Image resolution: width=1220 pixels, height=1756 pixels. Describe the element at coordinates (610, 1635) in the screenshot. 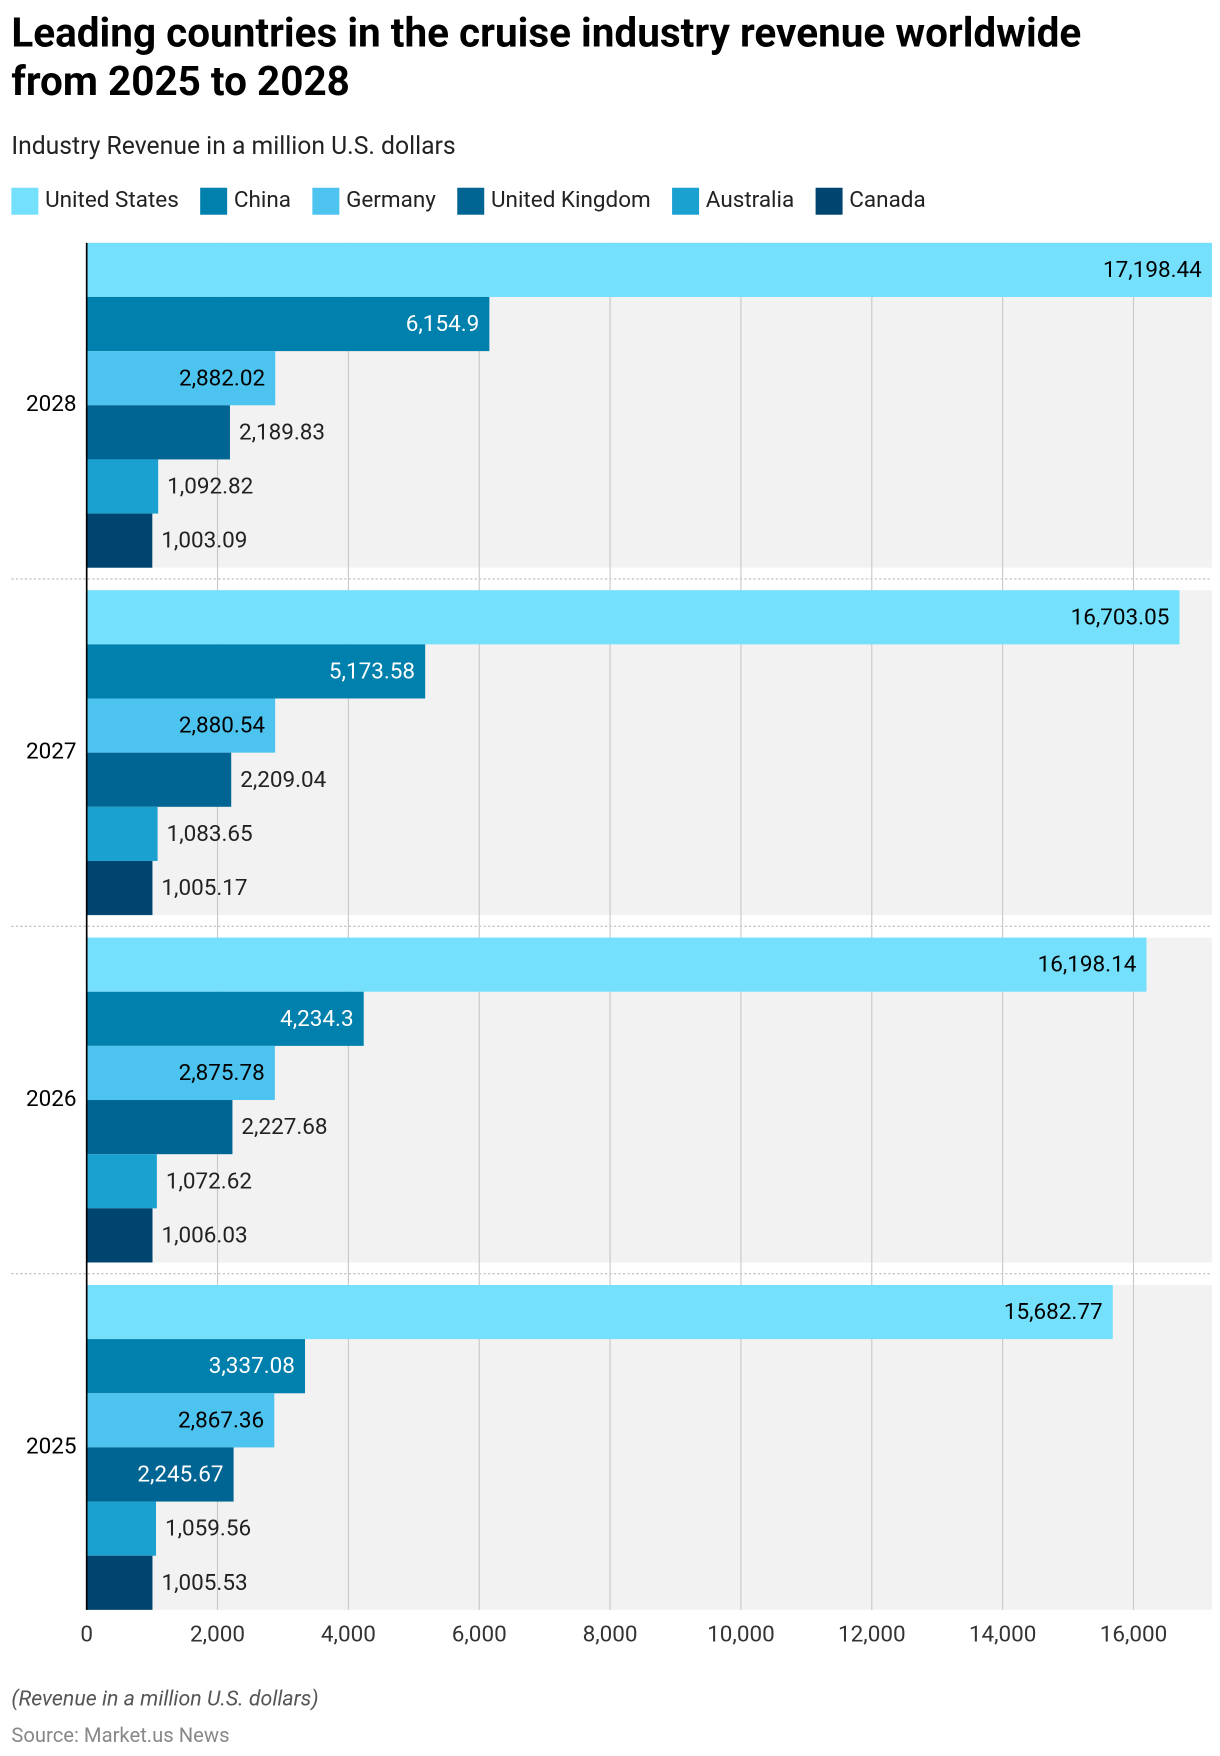

I see `x-tick-label: 8,000` at that location.